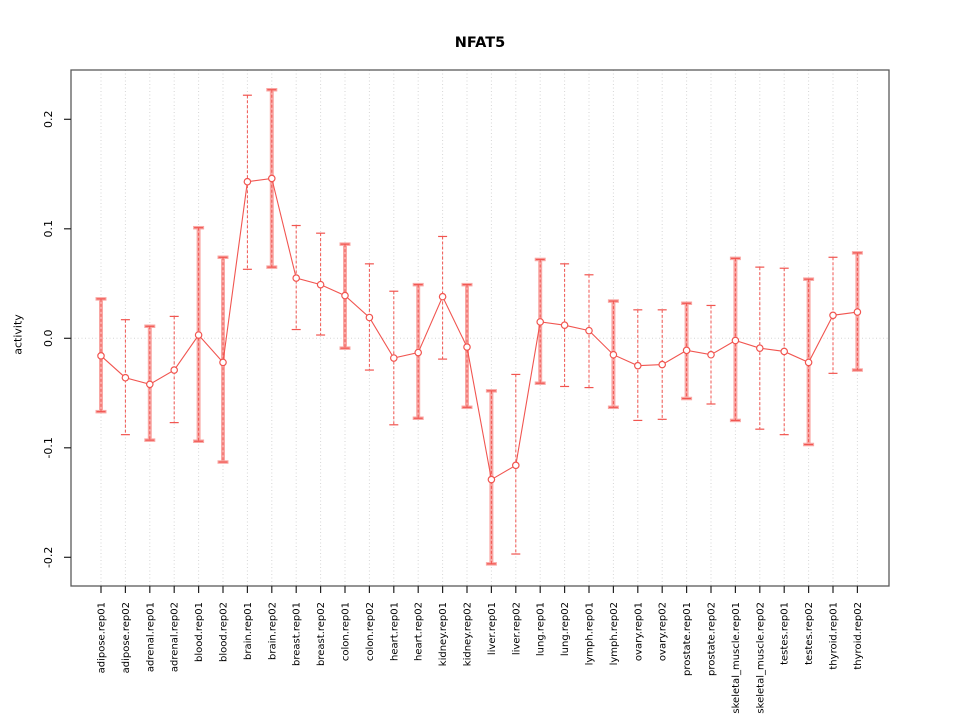 The height and width of the screenshot is (720, 960). I want to click on x-tick-label: blood.rep01, so click(199, 632).